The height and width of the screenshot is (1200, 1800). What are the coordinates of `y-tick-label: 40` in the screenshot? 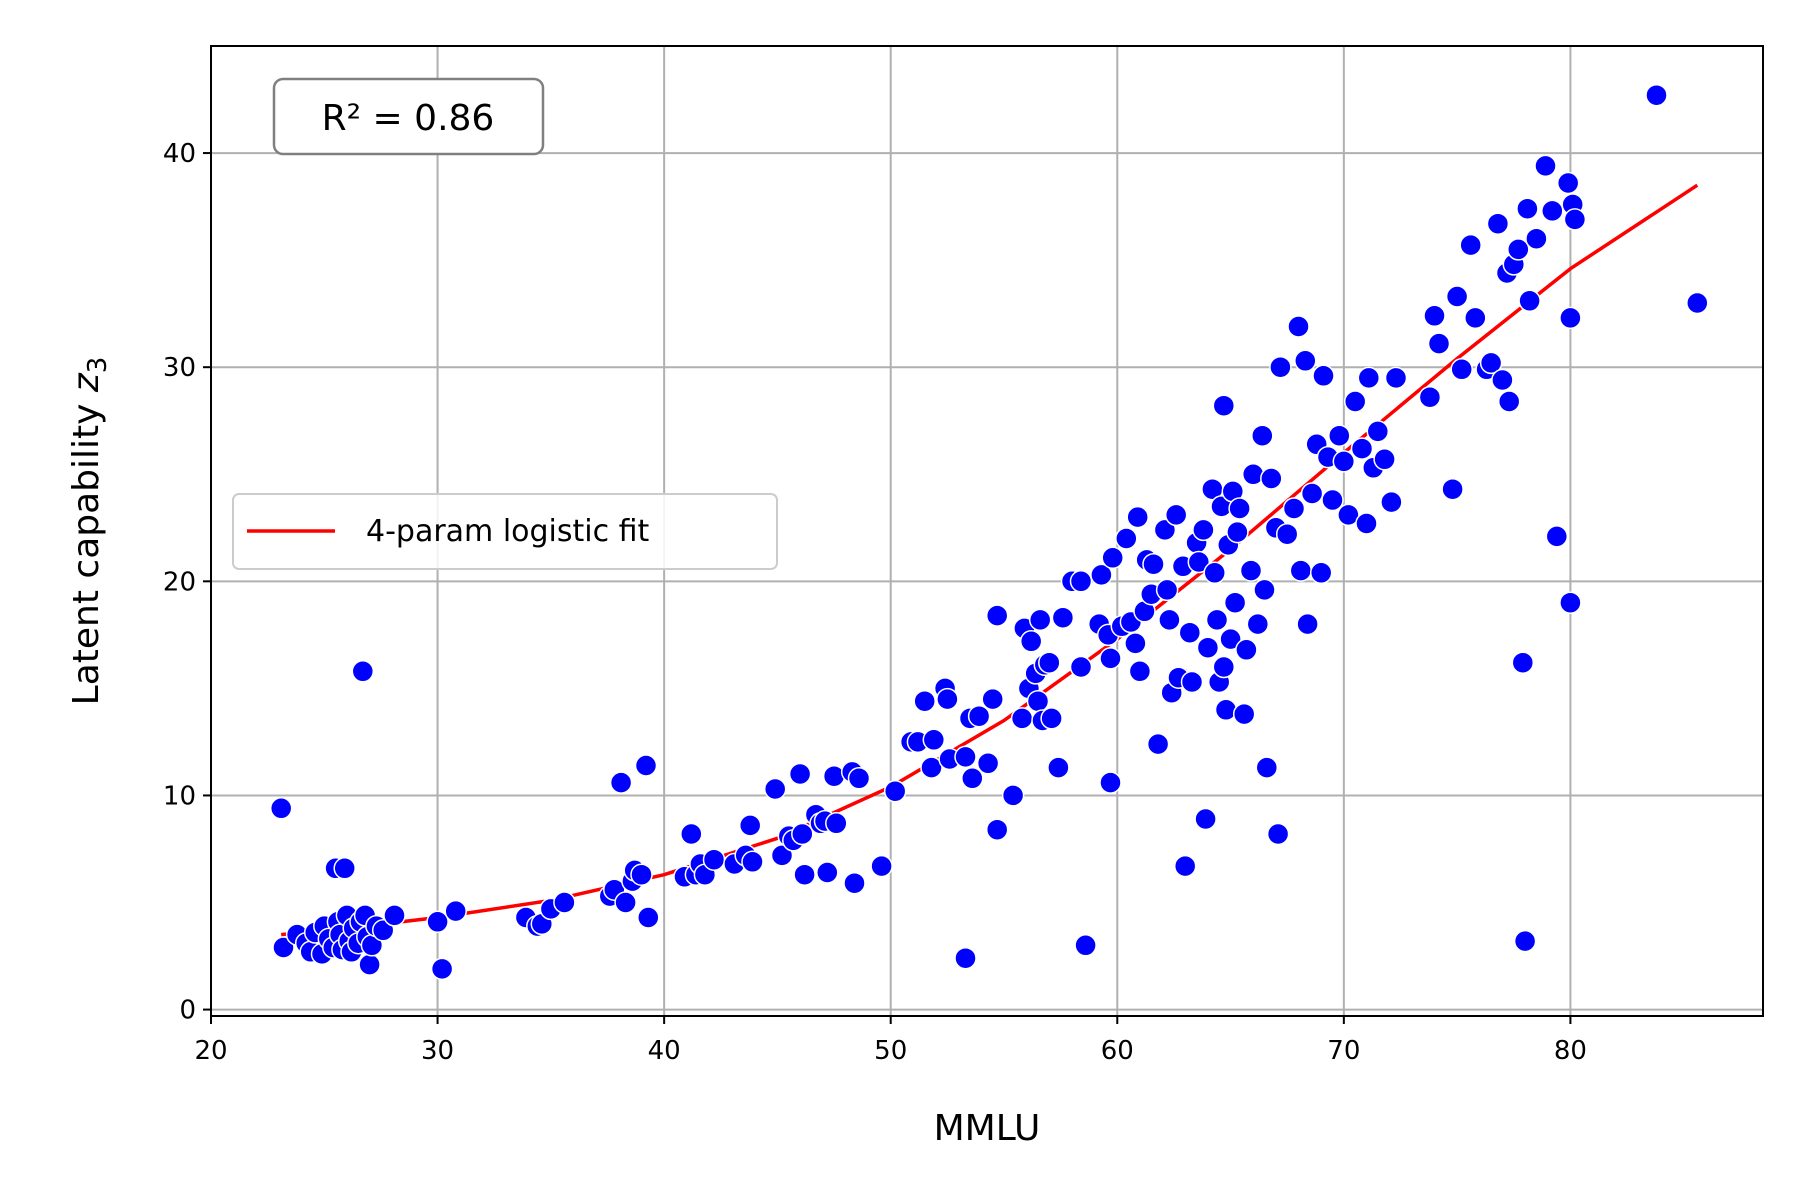 It's located at (179, 154).